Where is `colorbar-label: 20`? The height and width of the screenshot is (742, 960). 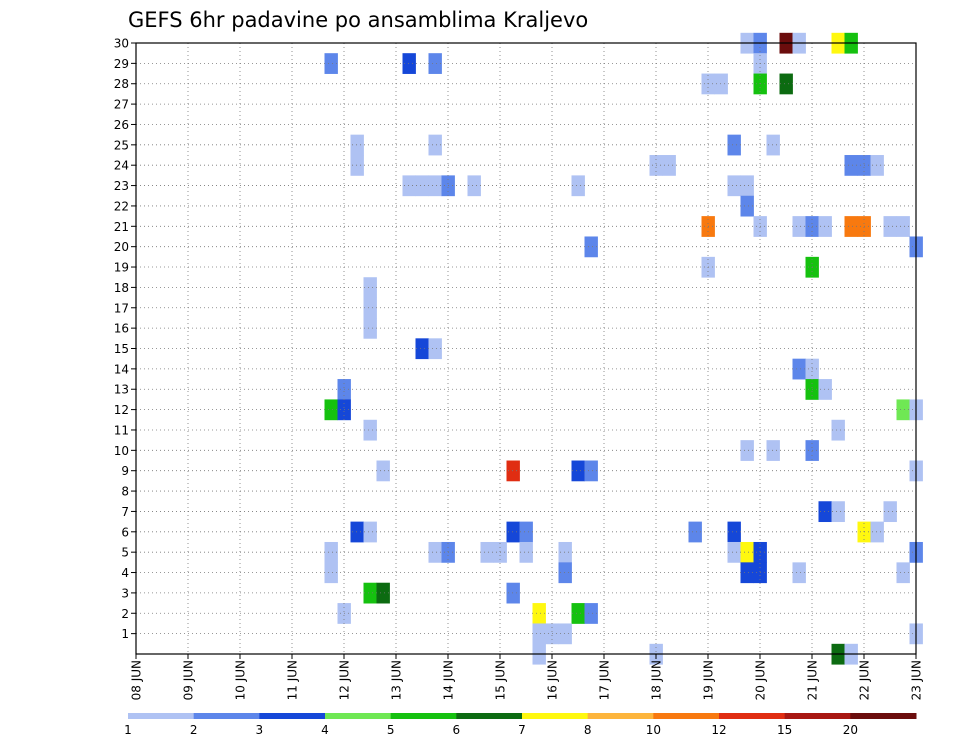 colorbar-label: 20 is located at coordinates (850, 730).